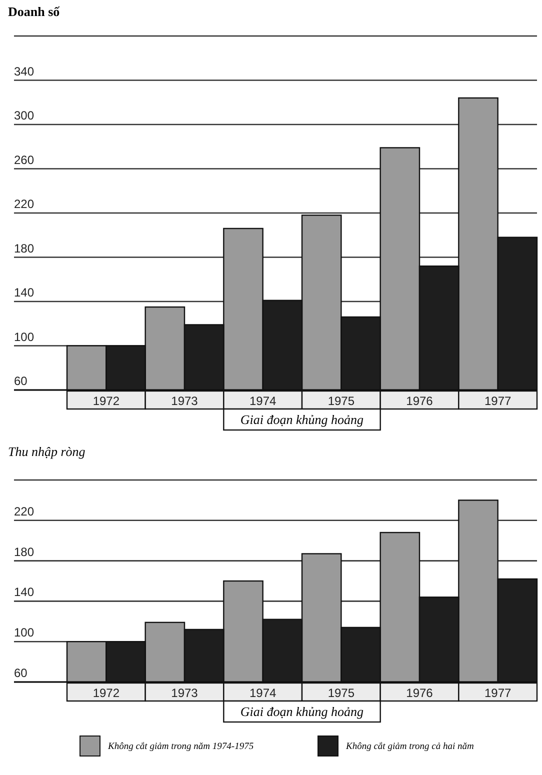 Image resolution: width=542 pixels, height=775 pixels. What do you see at coordinates (24, 71) in the screenshot?
I see `y-tick-label: 340` at bounding box center [24, 71].